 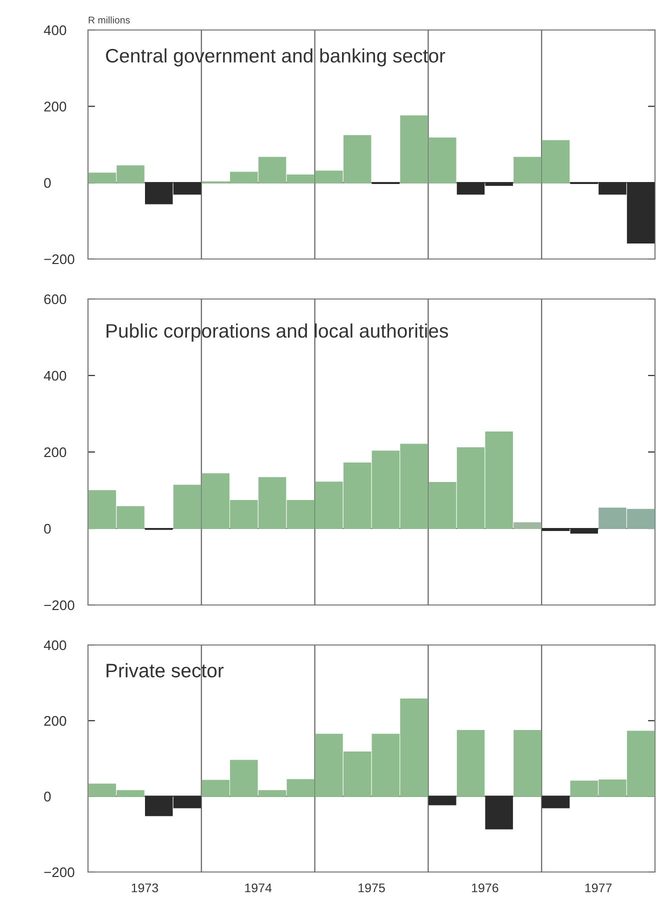 I want to click on x-tick-label: 1977, so click(x=598, y=887).